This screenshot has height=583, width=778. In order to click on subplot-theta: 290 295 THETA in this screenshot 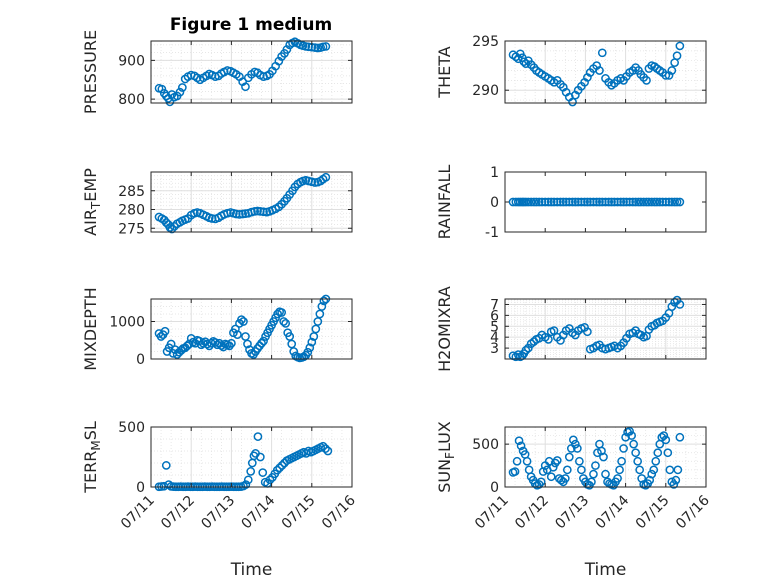, I will do `click(571, 70)`.